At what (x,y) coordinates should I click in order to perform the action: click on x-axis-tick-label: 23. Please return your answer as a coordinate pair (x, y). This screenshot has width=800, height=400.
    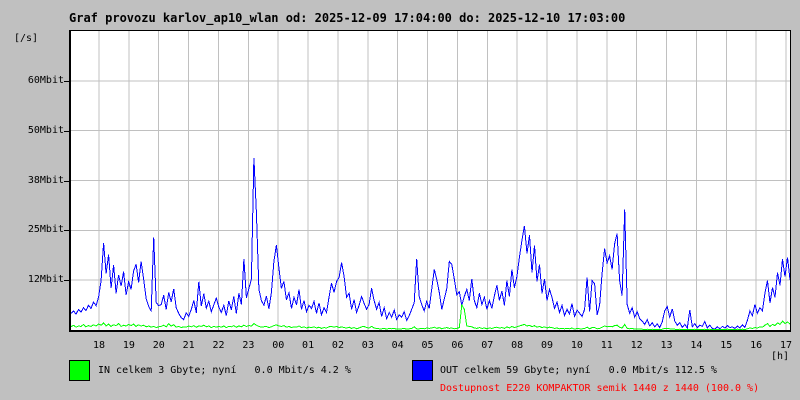
    Looking at the image, I should click on (248, 345).